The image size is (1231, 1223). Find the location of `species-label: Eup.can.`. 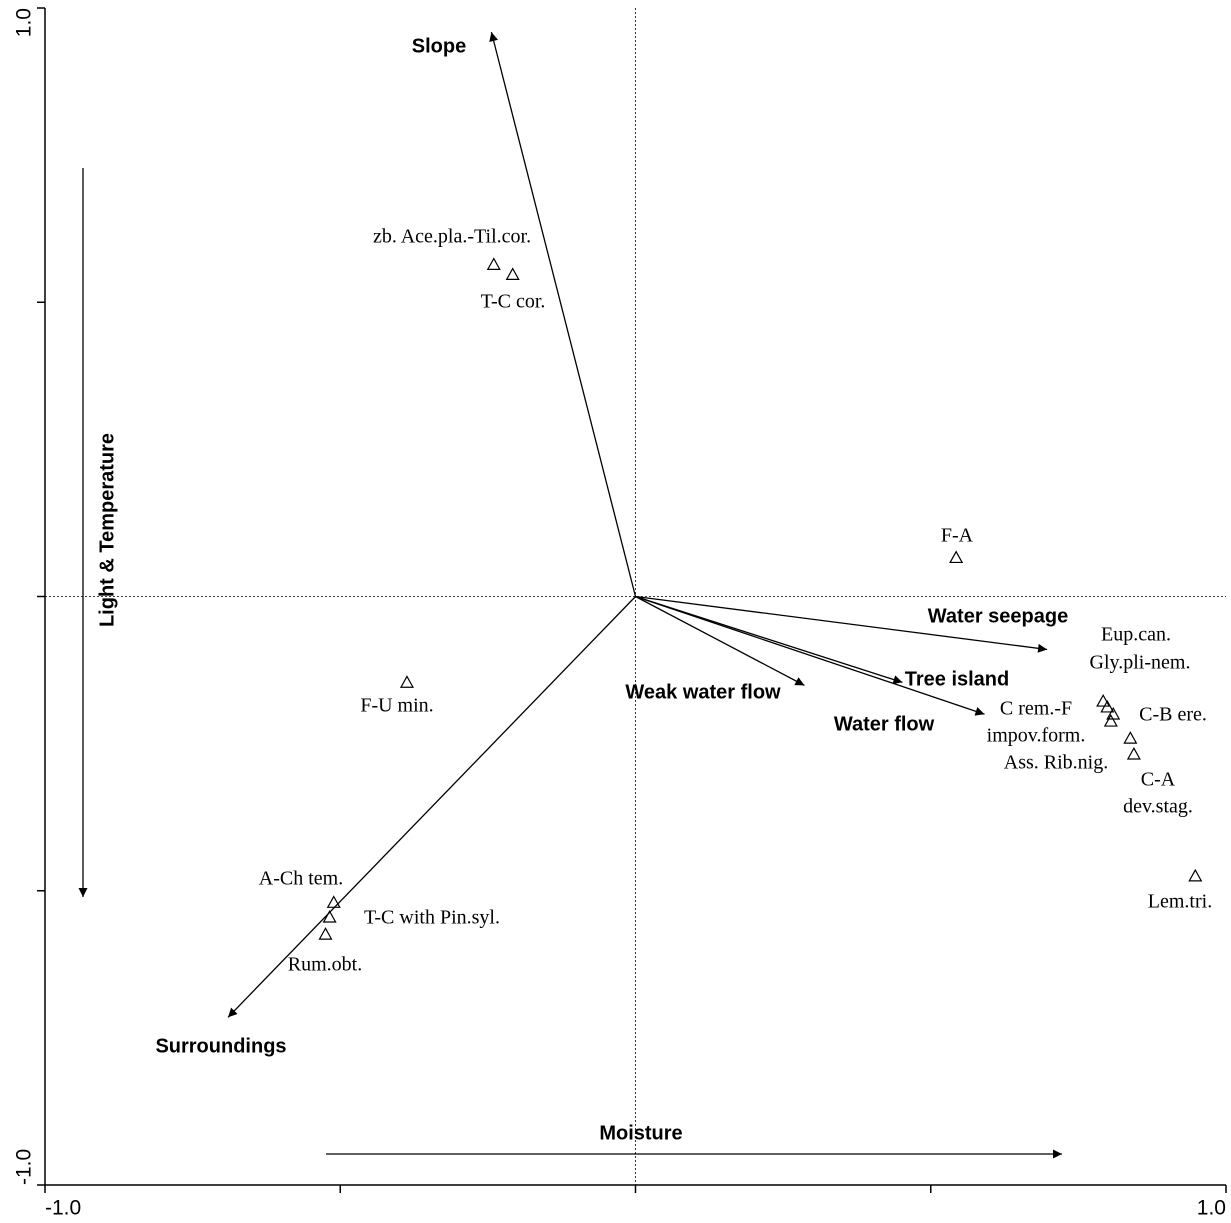

species-label: Eup.can. is located at coordinates (1136, 635).